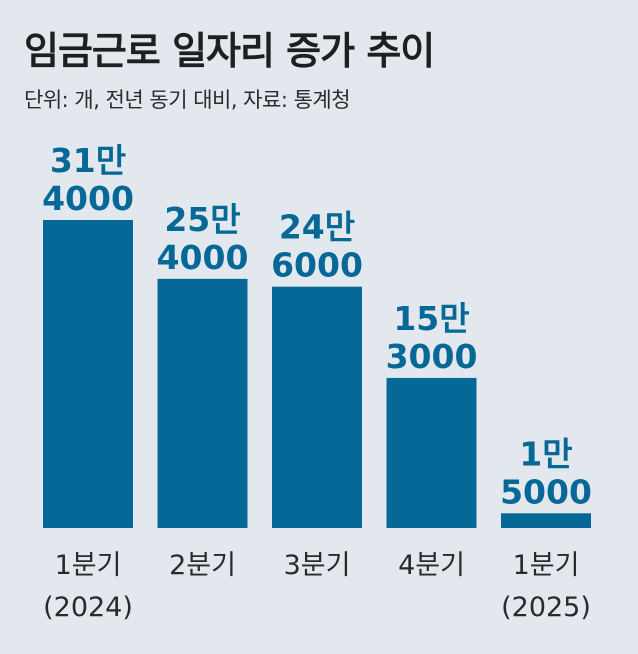 This screenshot has height=654, width=638. I want to click on chart-title: 임금근로 일자리 증가 추이, so click(229, 51).